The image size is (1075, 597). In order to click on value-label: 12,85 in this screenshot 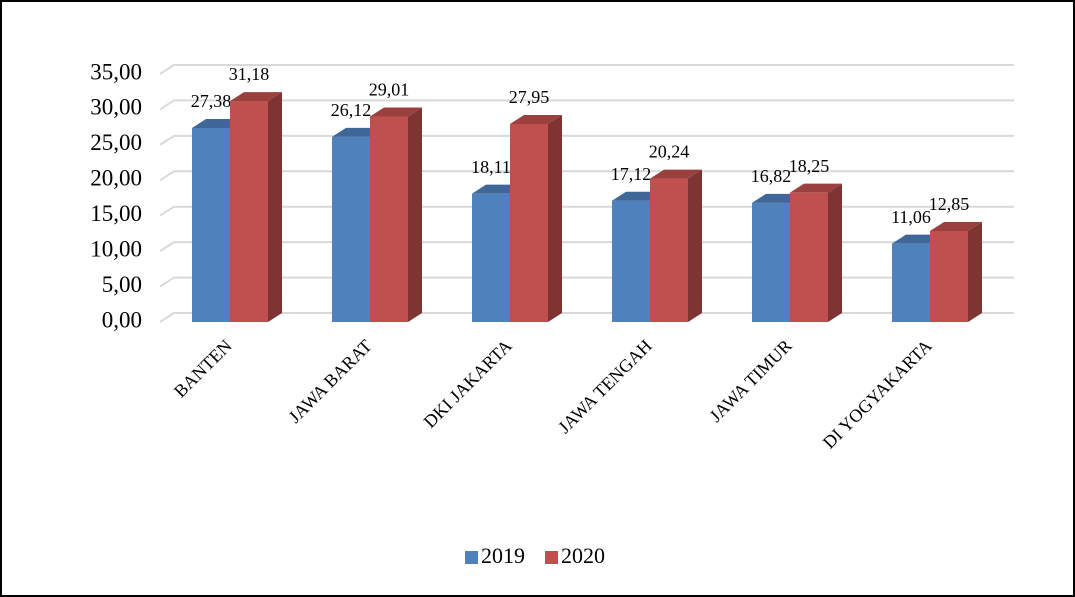, I will do `click(949, 204)`.